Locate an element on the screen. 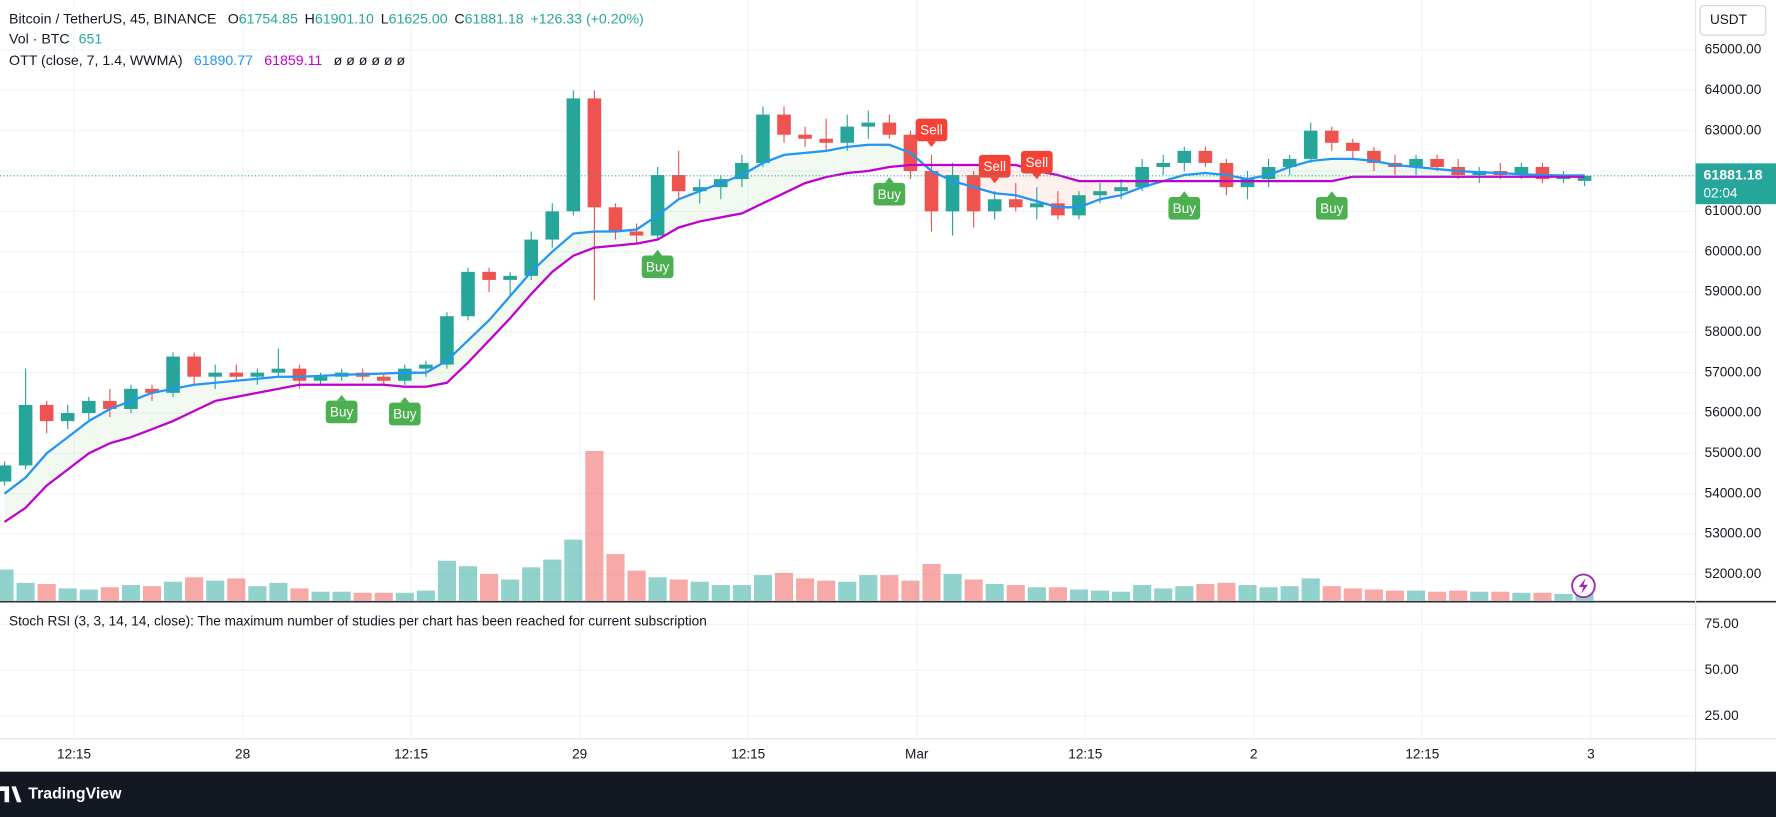 The width and height of the screenshot is (1776, 817). x-tick-label: 28 is located at coordinates (242, 753).